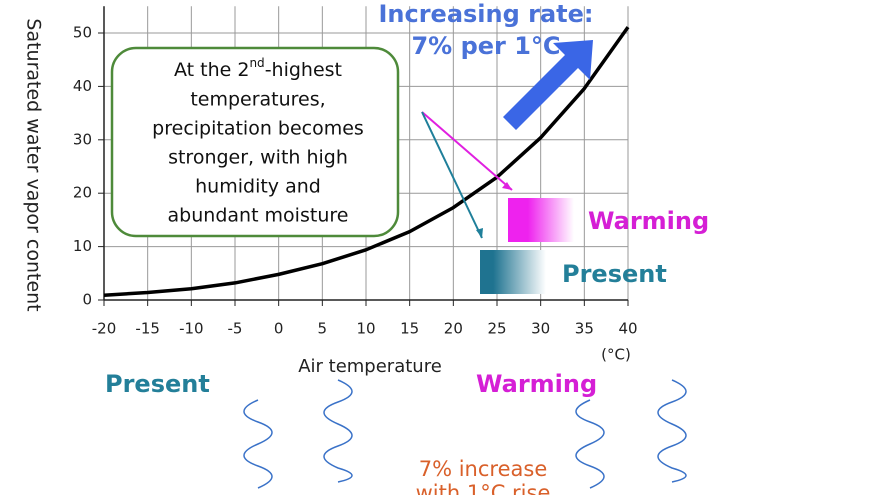  What do you see at coordinates (279, 329) in the screenshot?
I see `x-tick-label: 0` at bounding box center [279, 329].